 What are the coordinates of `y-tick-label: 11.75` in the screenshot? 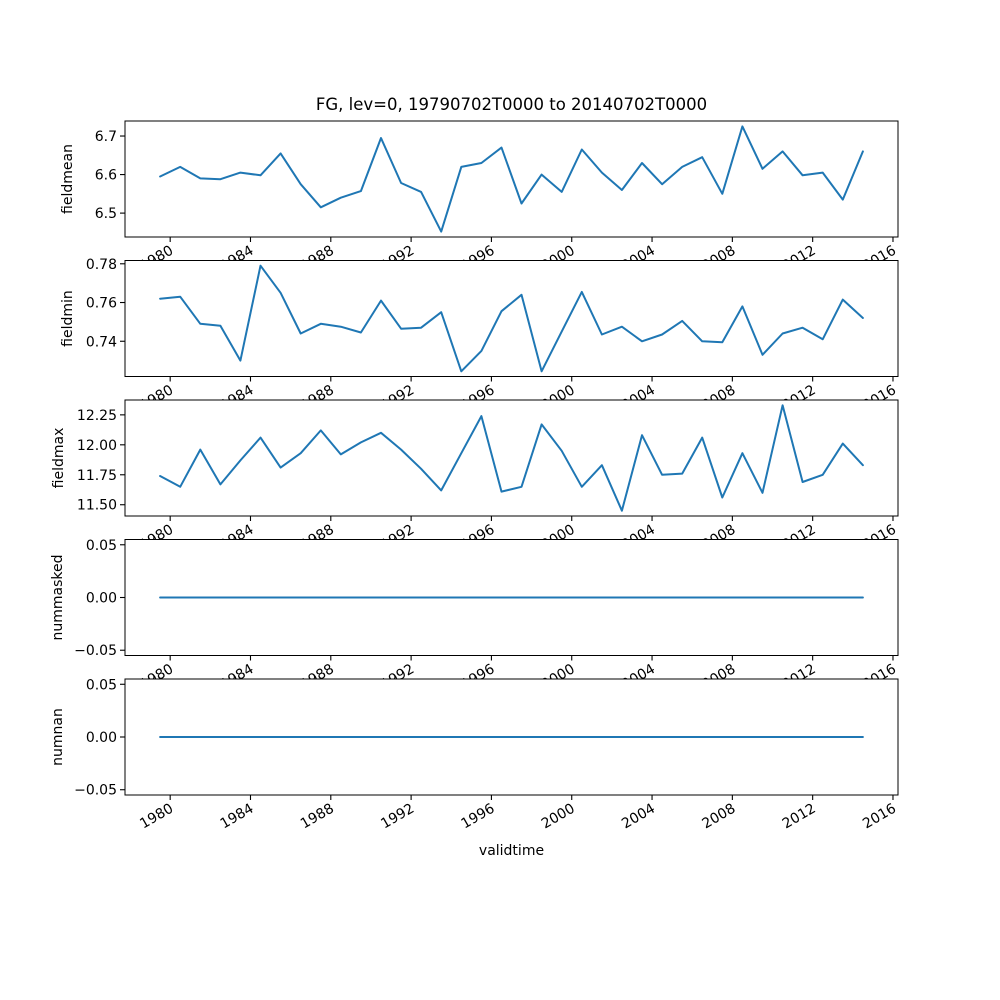 It's located at (97, 476).